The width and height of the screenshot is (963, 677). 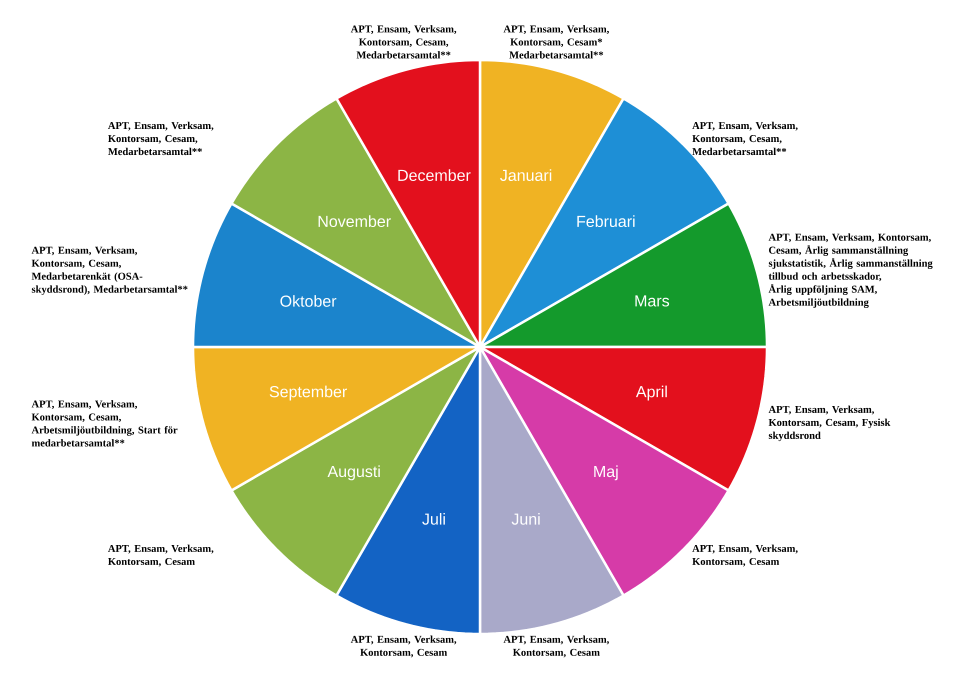 What do you see at coordinates (606, 221) in the screenshot?
I see `slice-label: Februari` at bounding box center [606, 221].